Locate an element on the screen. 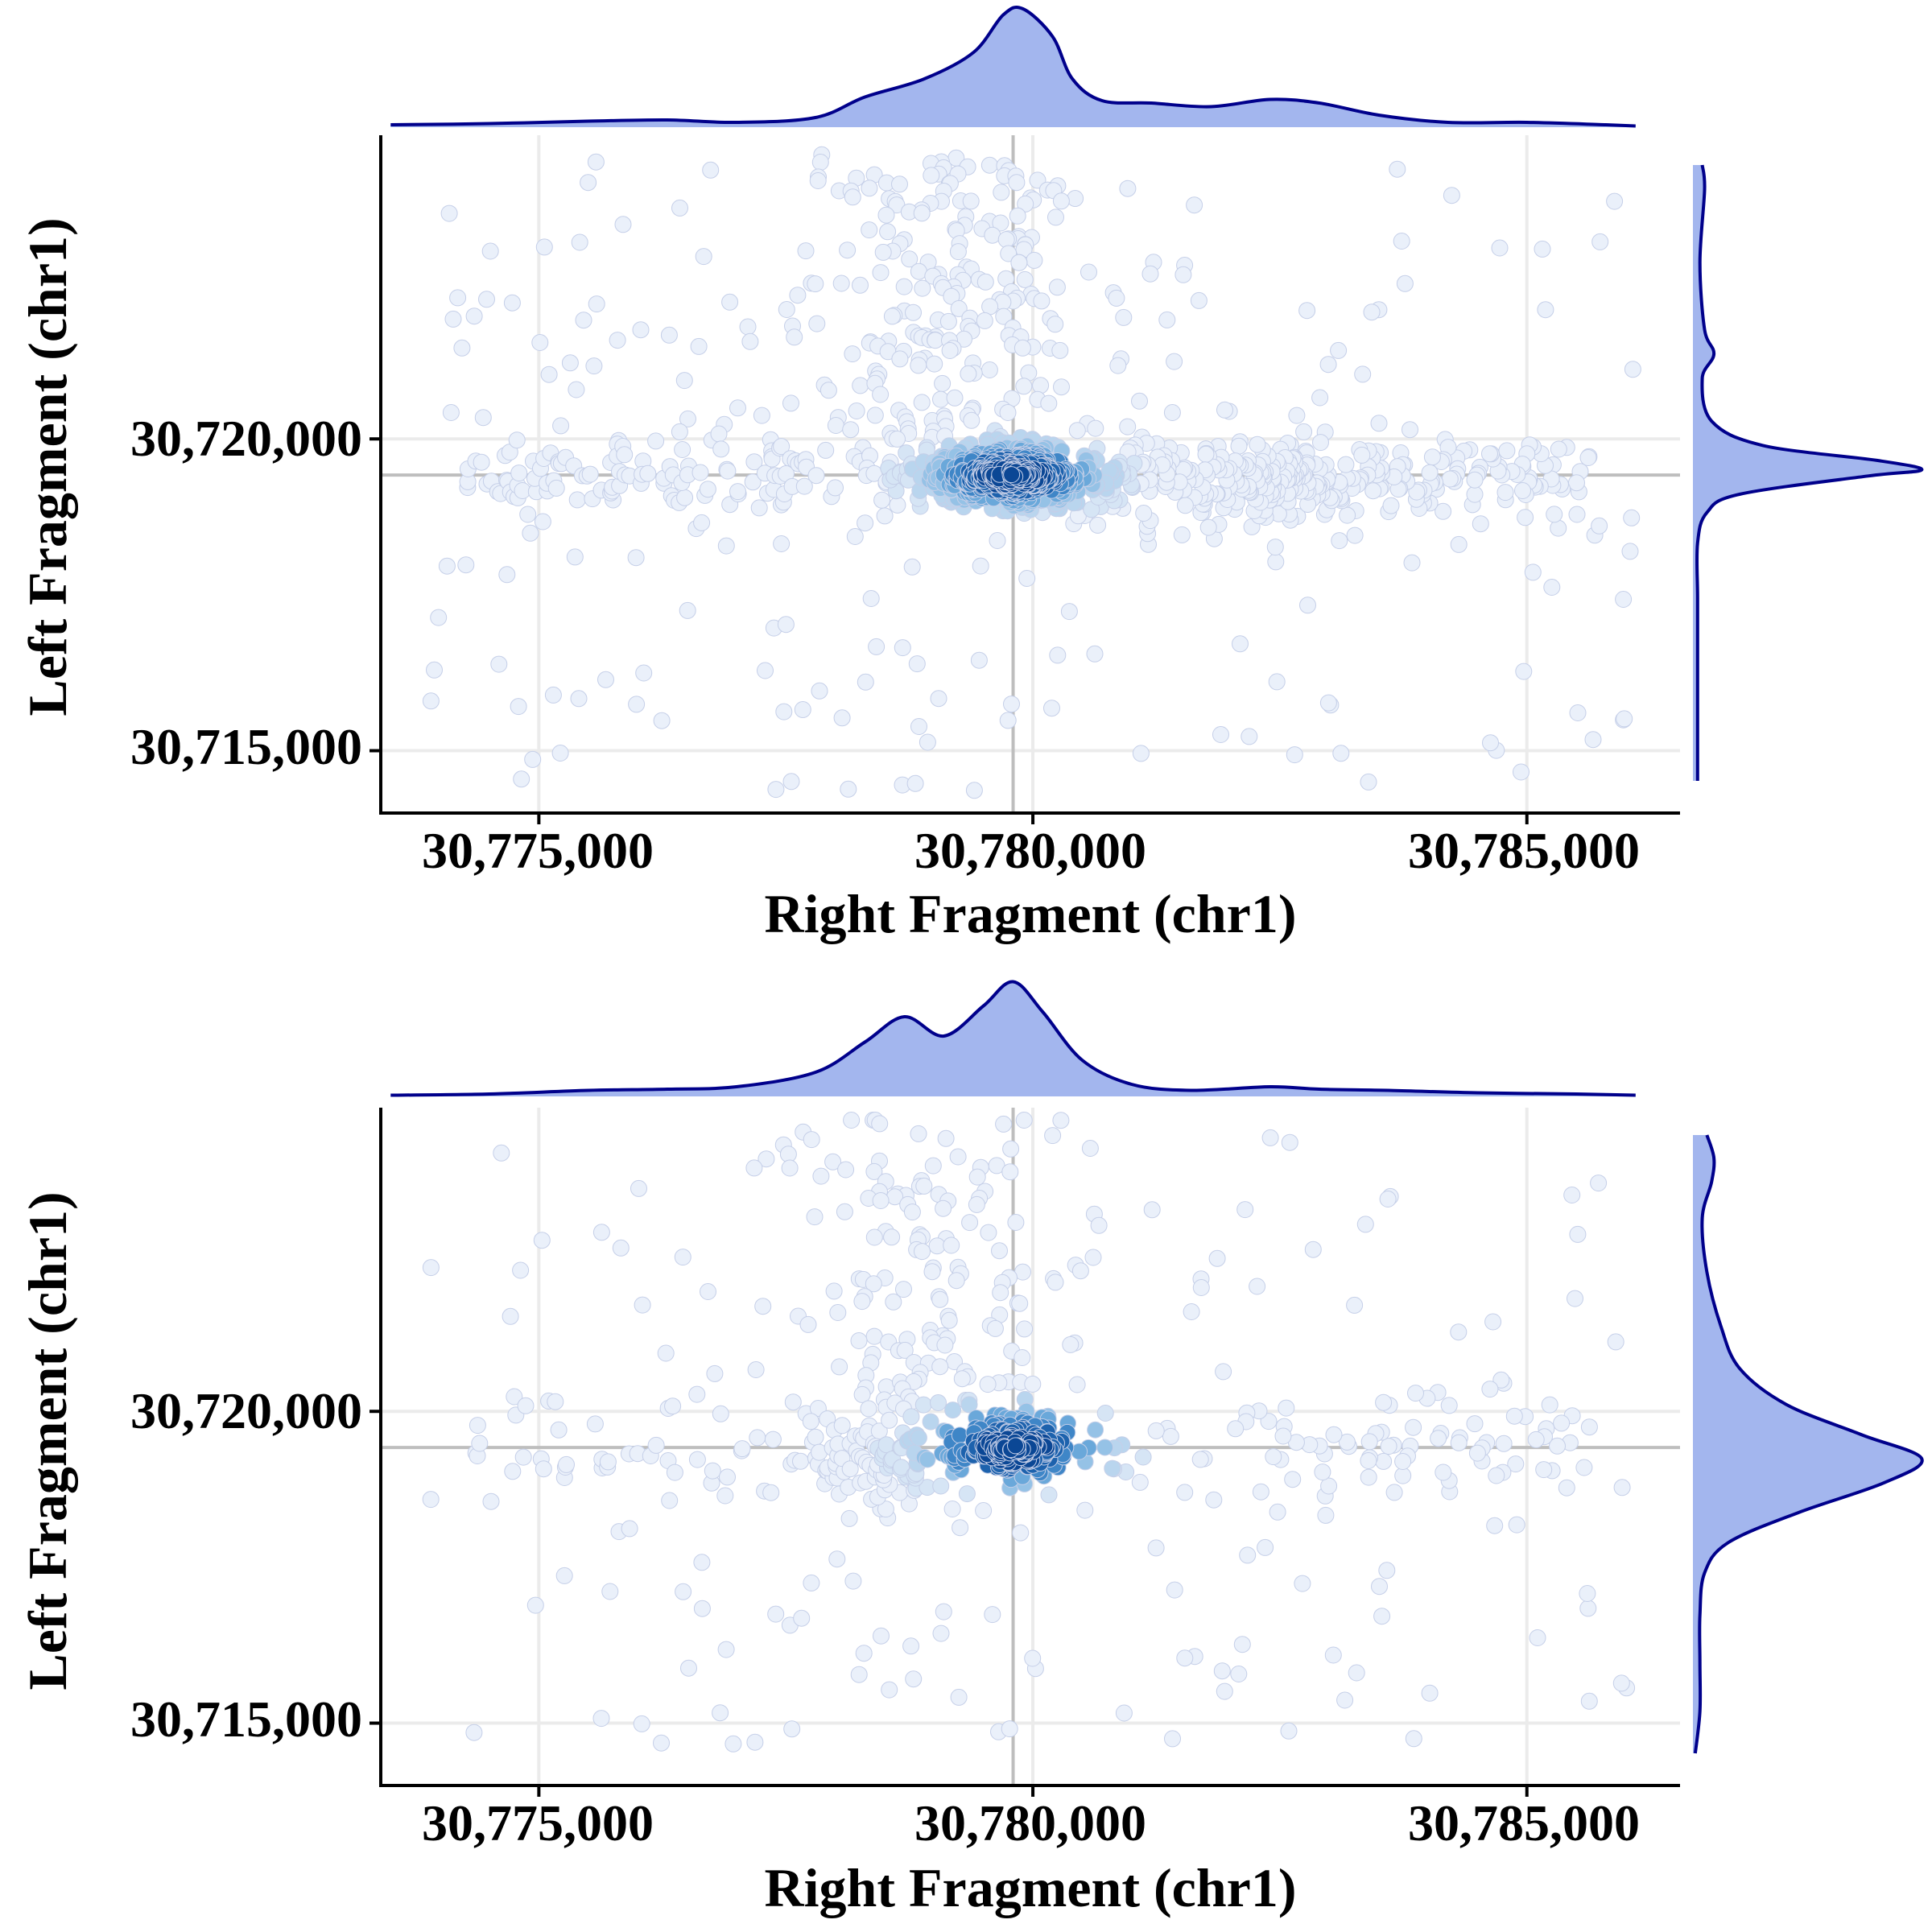 Image resolution: width=1932 pixels, height=1932 pixels. density-area-x is located at coordinates (1013, 1038).